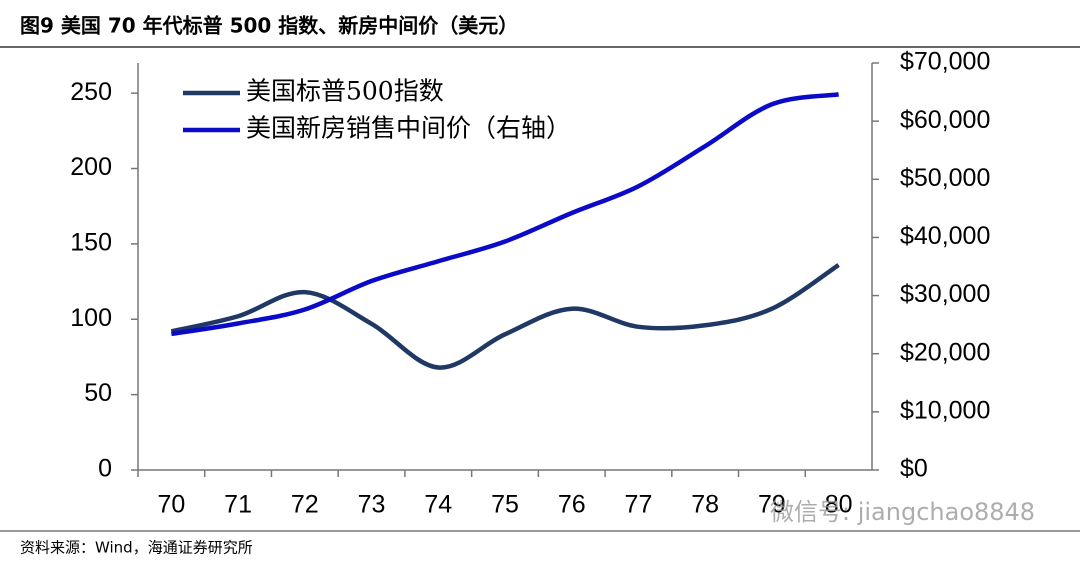 This screenshot has height=562, width=1080. I want to click on y2-tick-label: $70,000, so click(945, 62).